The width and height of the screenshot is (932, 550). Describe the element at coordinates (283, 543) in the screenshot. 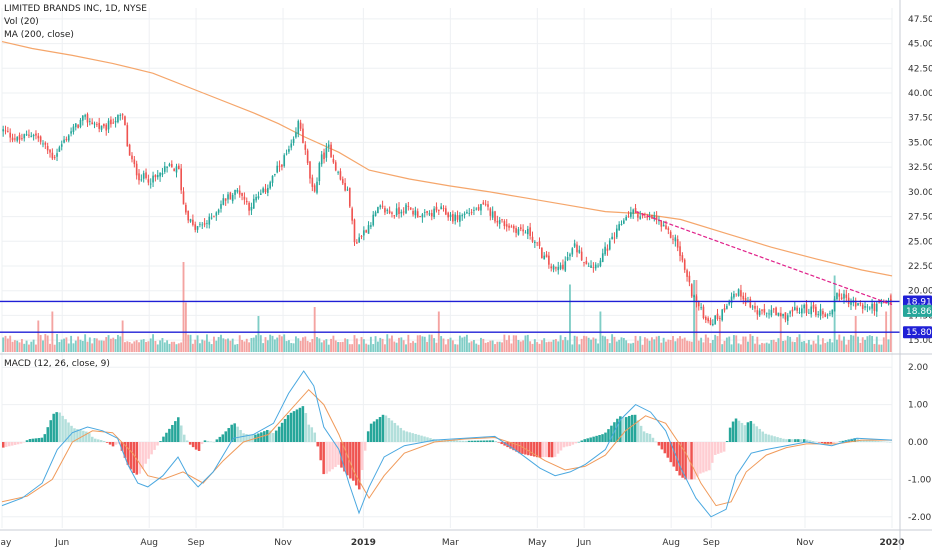

I see `x-tick-label: Nov` at that location.